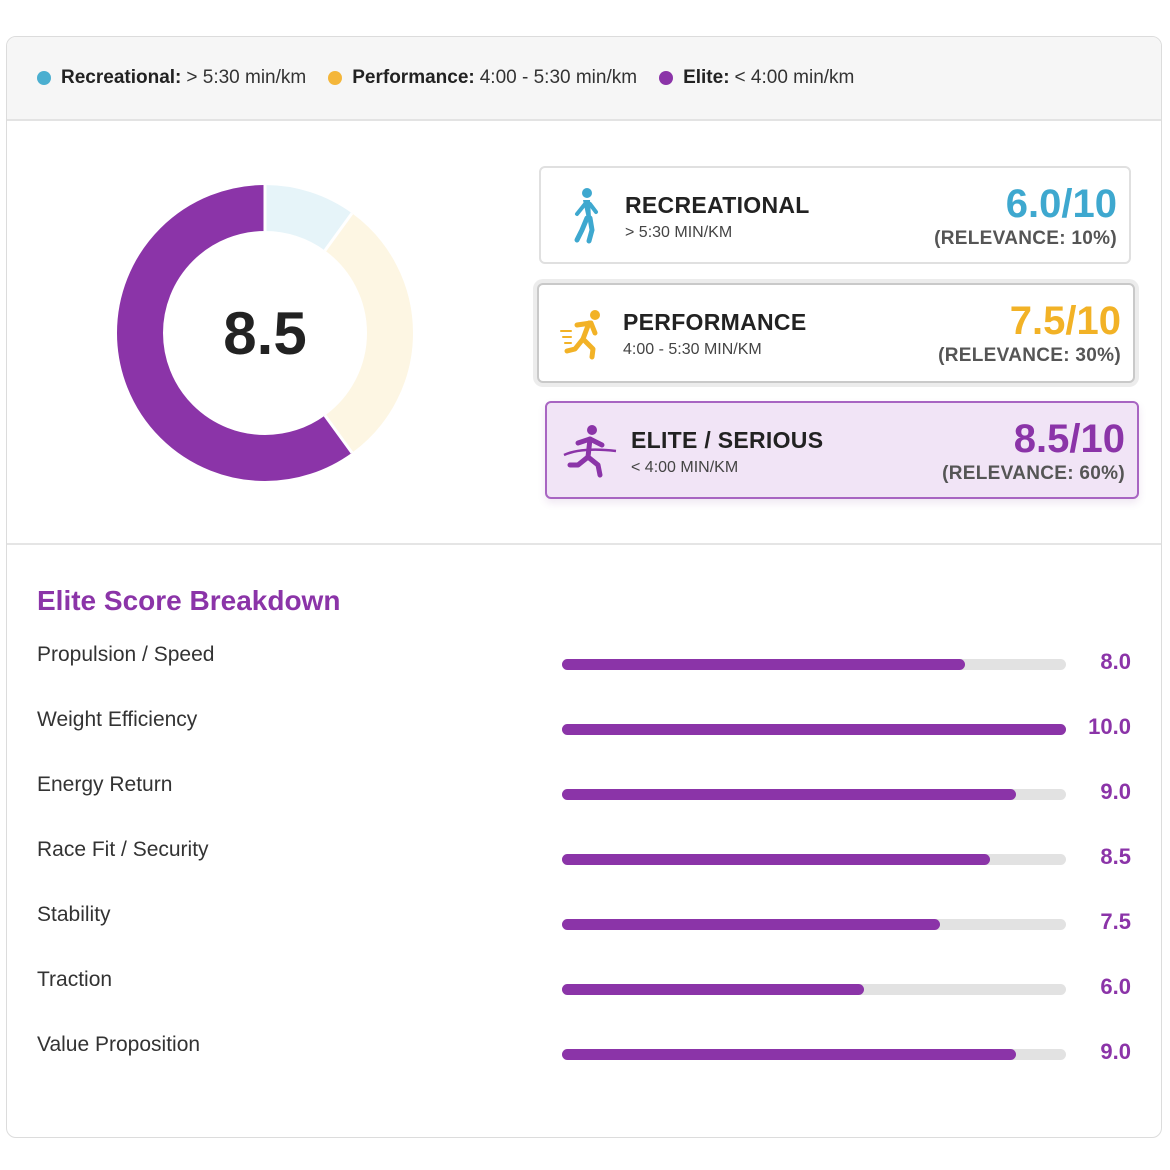 This screenshot has width=1170, height=1170. What do you see at coordinates (413, 77) in the screenshot?
I see `legend-label: Performance:` at bounding box center [413, 77].